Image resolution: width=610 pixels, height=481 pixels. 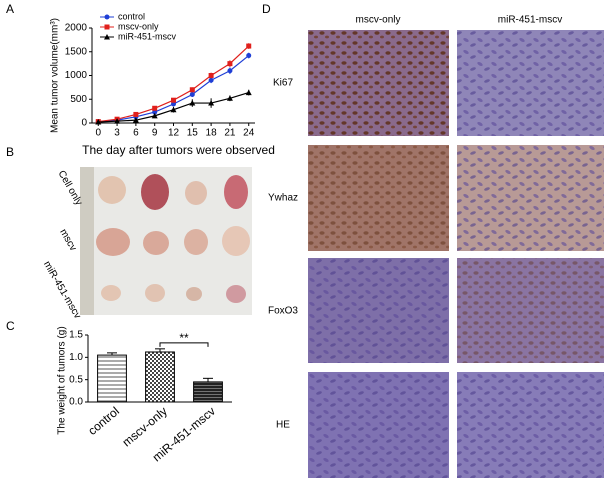 I want to click on y-tick-label: 1000, so click(x=76, y=75).